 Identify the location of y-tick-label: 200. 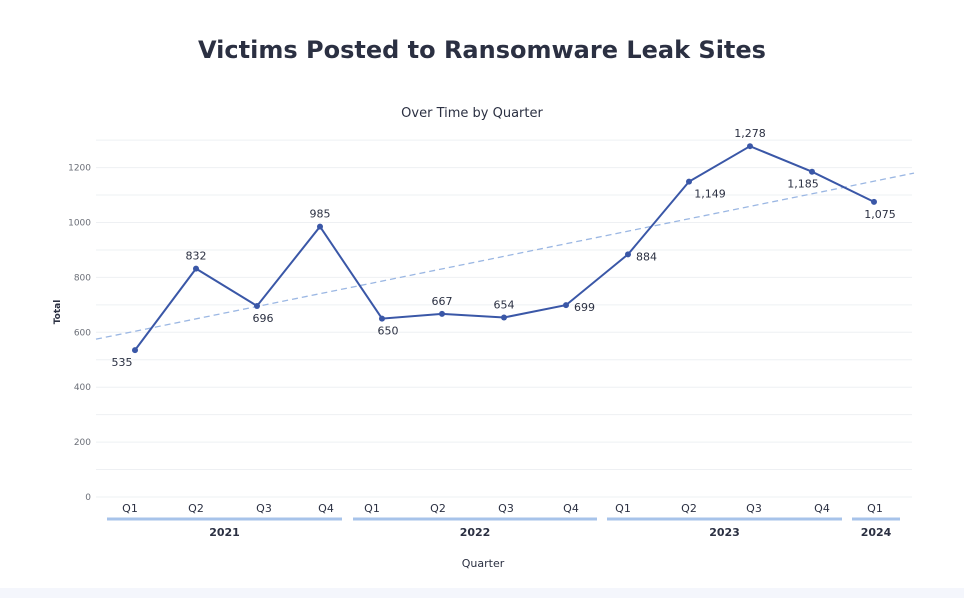
(82, 443).